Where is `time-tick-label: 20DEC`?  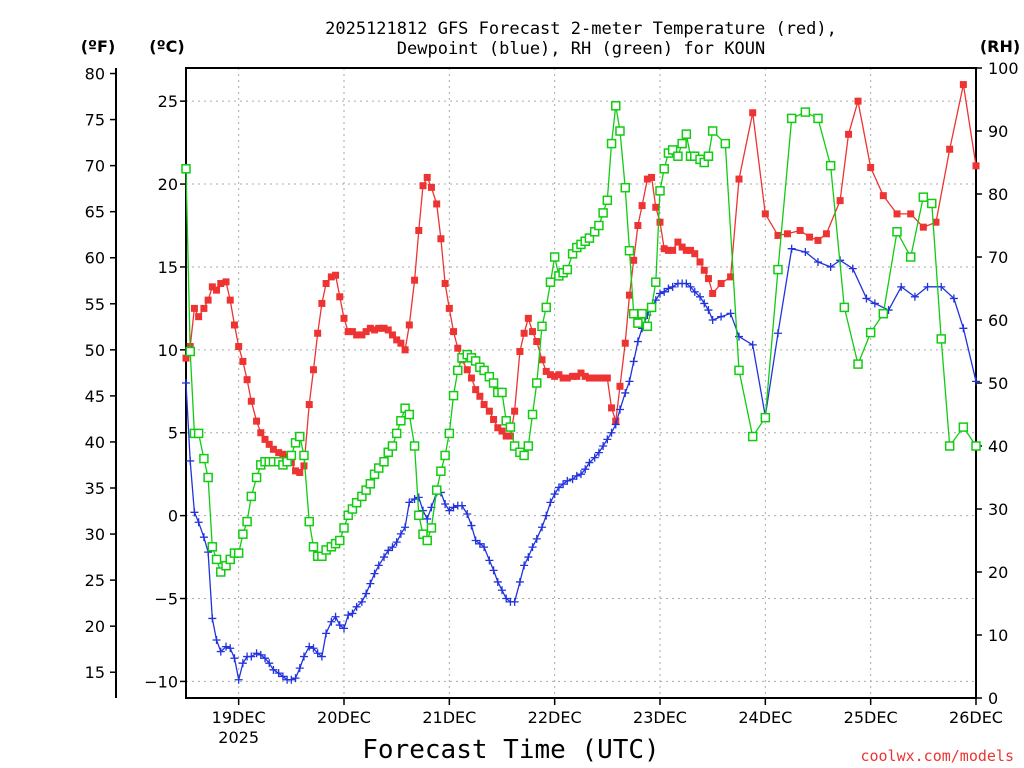 time-tick-label: 20DEC is located at coordinates (344, 717).